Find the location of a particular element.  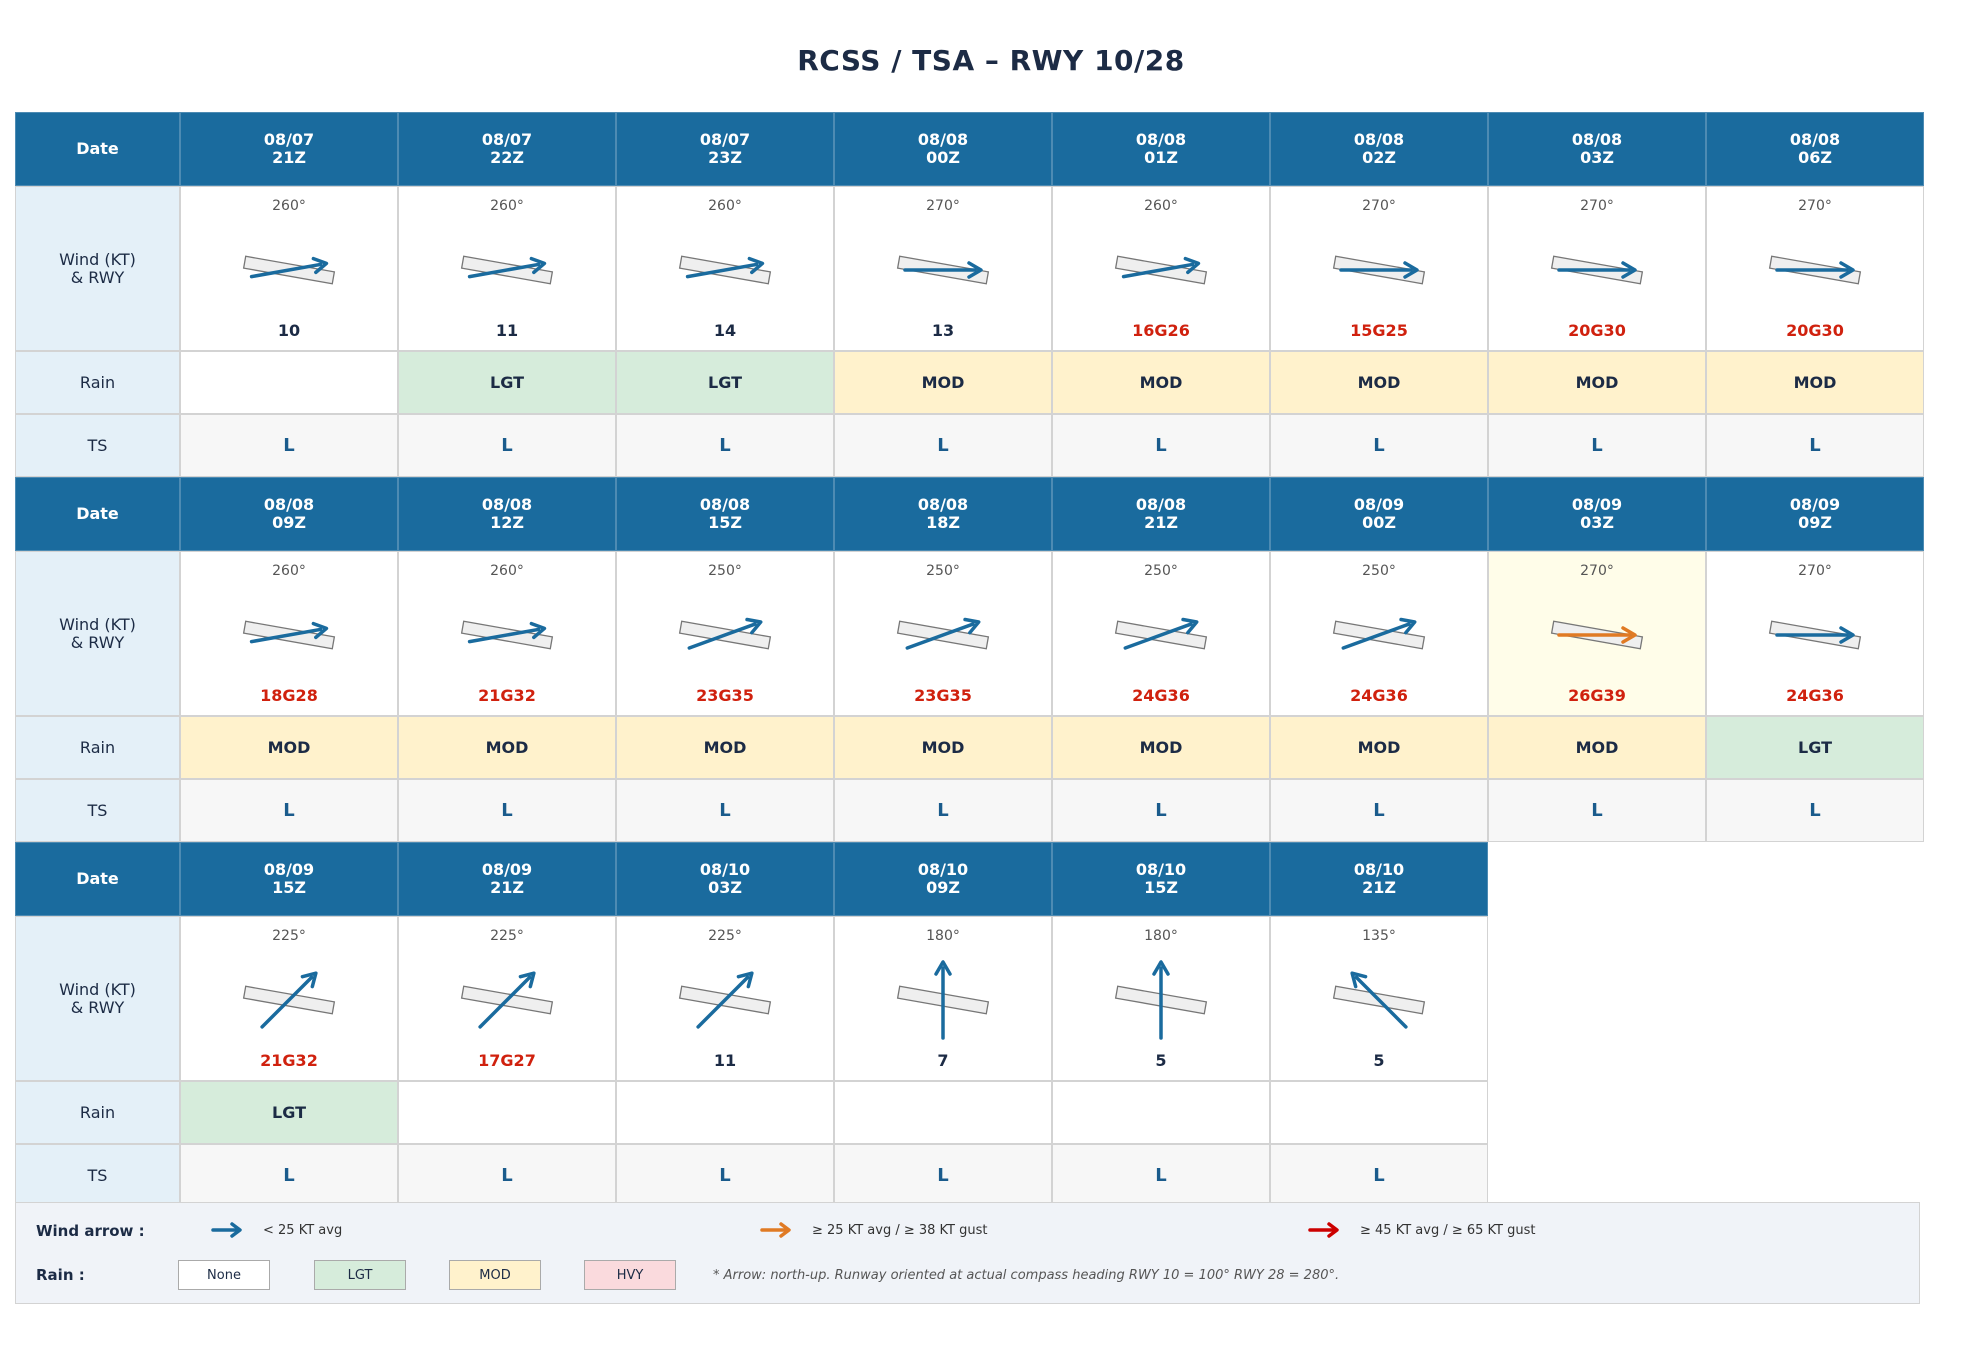

wind-cell: 225° 17G27 is located at coordinates (507, 998).